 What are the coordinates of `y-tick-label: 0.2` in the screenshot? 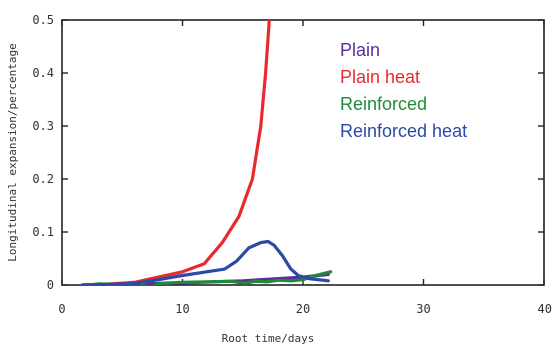 It's located at (43, 179).